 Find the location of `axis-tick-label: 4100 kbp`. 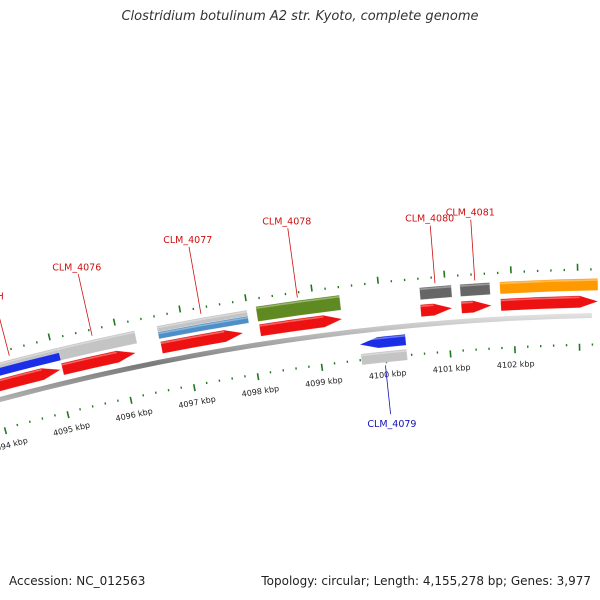

axis-tick-label: 4100 kbp is located at coordinates (388, 374).